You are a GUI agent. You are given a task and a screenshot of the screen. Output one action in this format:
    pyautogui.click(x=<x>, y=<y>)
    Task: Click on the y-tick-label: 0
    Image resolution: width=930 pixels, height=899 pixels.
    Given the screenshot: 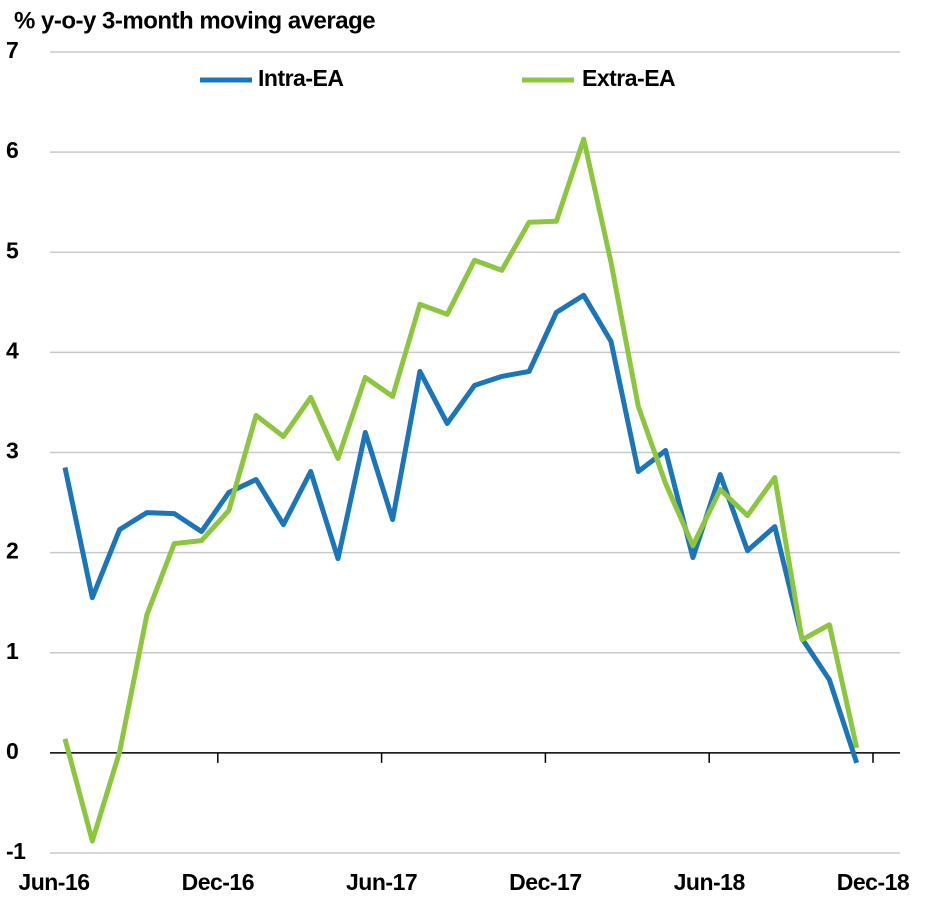 What is the action you would take?
    pyautogui.click(x=12, y=751)
    